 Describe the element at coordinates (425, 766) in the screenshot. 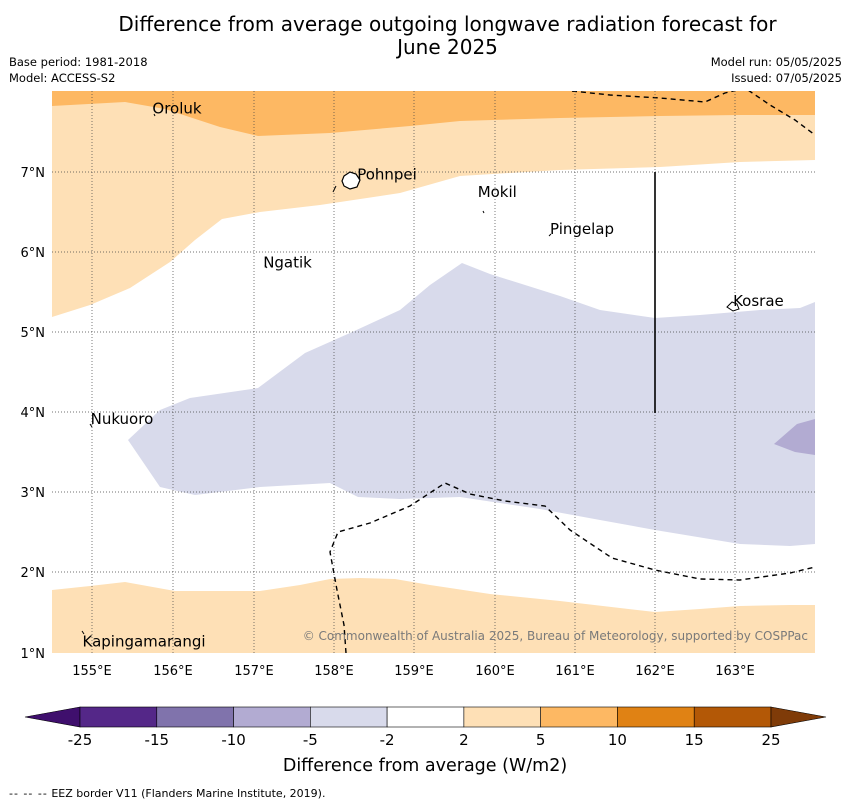

I see `colorbar-label: Difference from average (W/m2)` at that location.